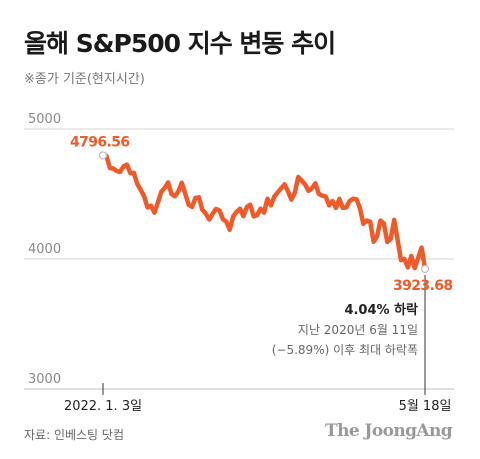 The width and height of the screenshot is (480, 459). Describe the element at coordinates (423, 286) in the screenshot. I see `end-value-label: 3923.68` at that location.